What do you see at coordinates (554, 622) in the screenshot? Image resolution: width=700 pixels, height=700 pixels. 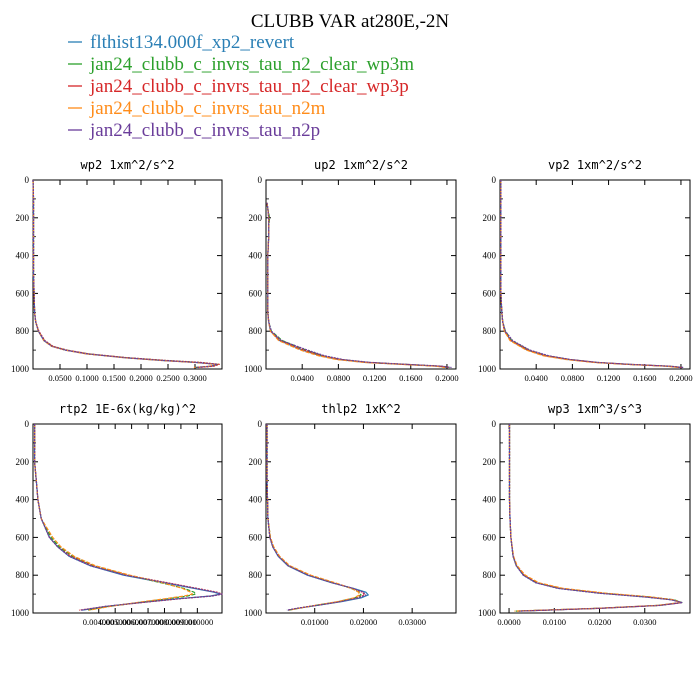 I see `x-tick-label: 0.0100` at bounding box center [554, 622].